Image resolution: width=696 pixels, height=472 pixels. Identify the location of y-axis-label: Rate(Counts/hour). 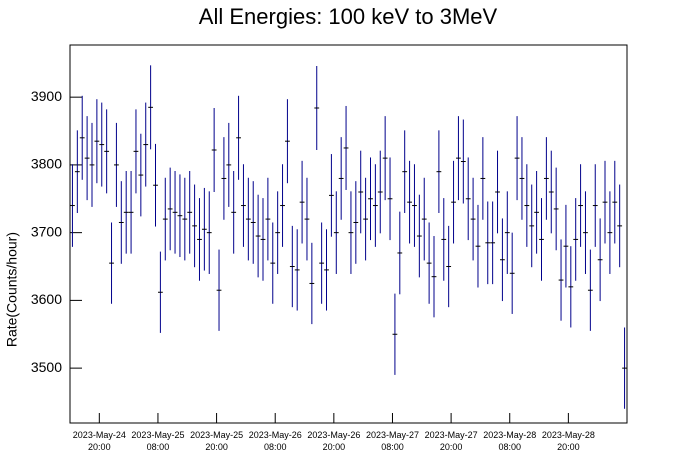
(12, 289).